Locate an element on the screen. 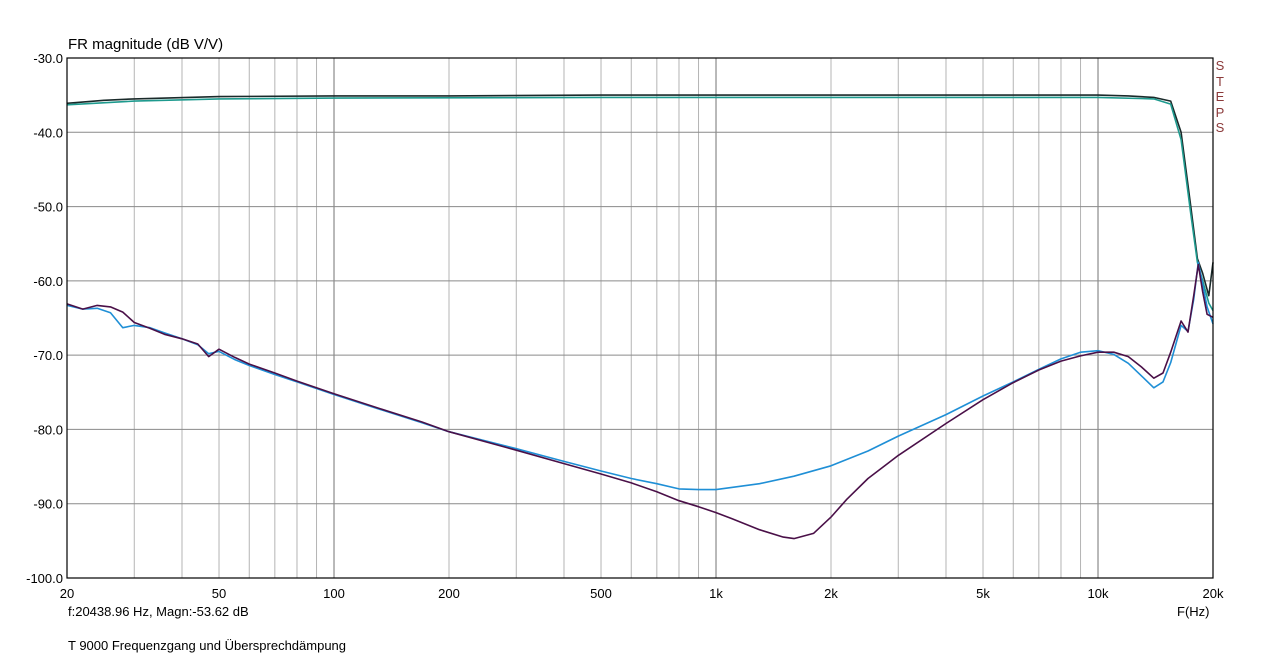  steps-side-label: S T E P S is located at coordinates (1220, 97).